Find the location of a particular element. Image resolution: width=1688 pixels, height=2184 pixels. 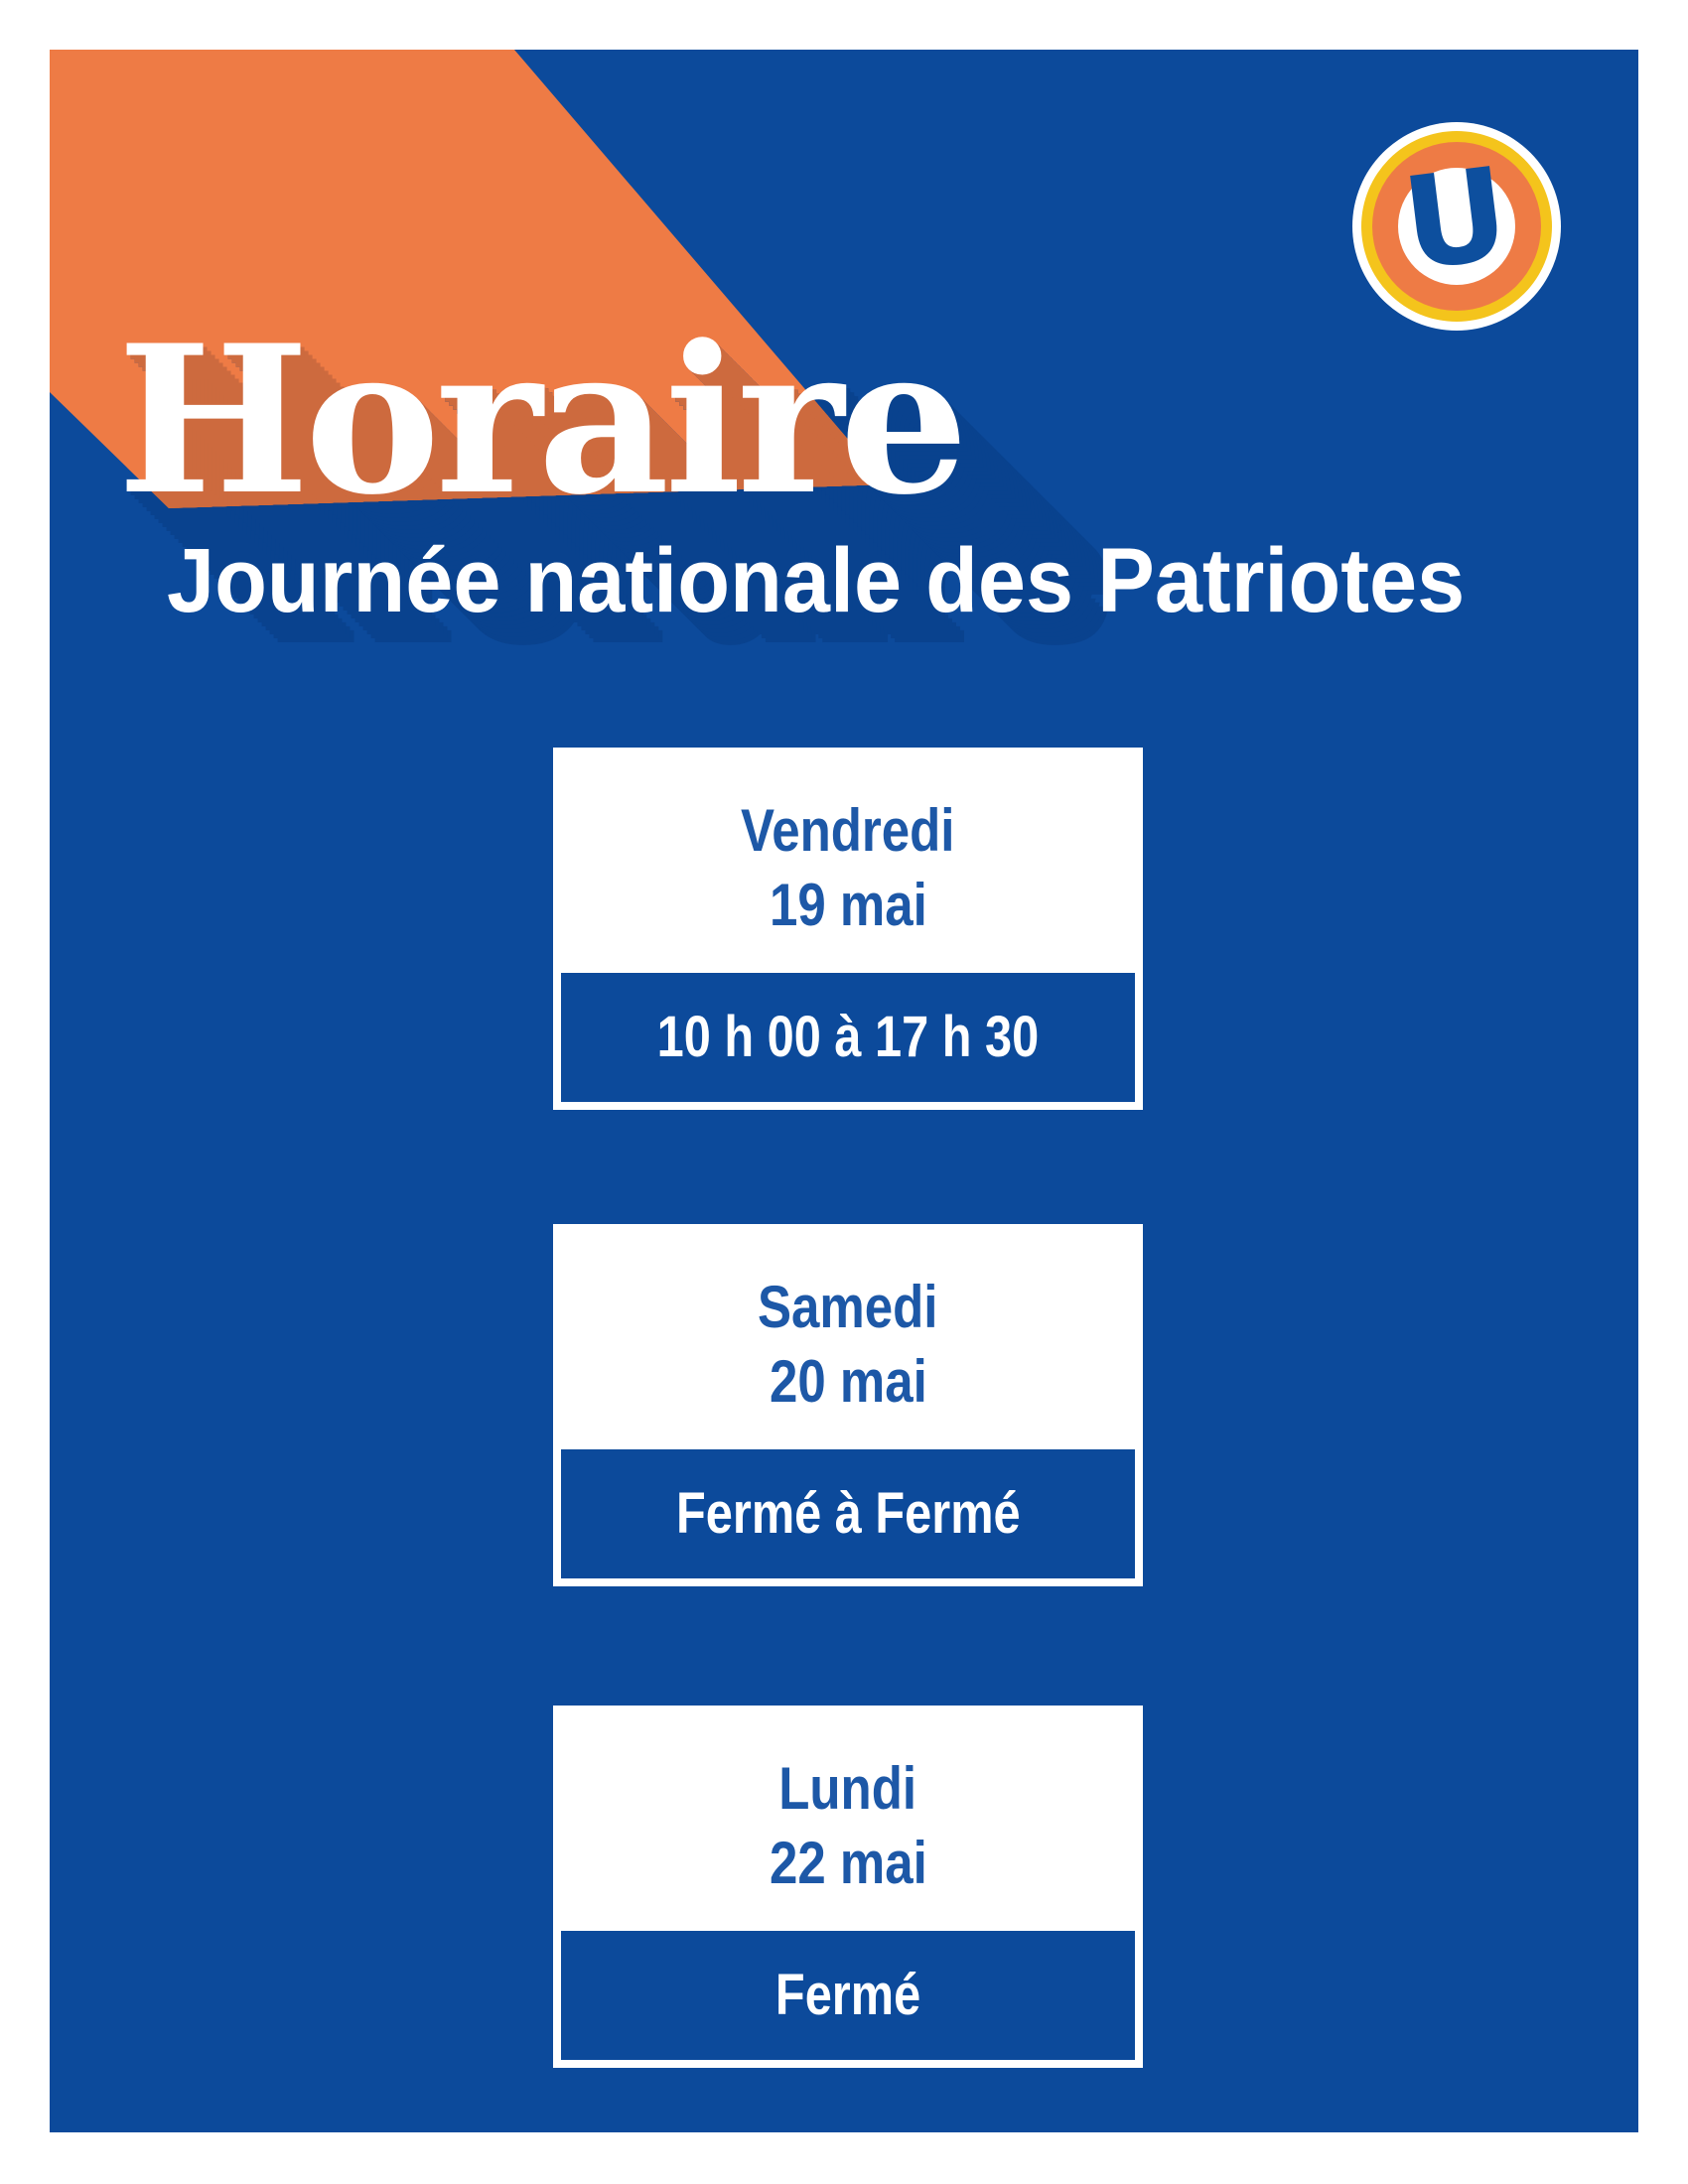

card-hours-bar: Fermé is located at coordinates (848, 1995).